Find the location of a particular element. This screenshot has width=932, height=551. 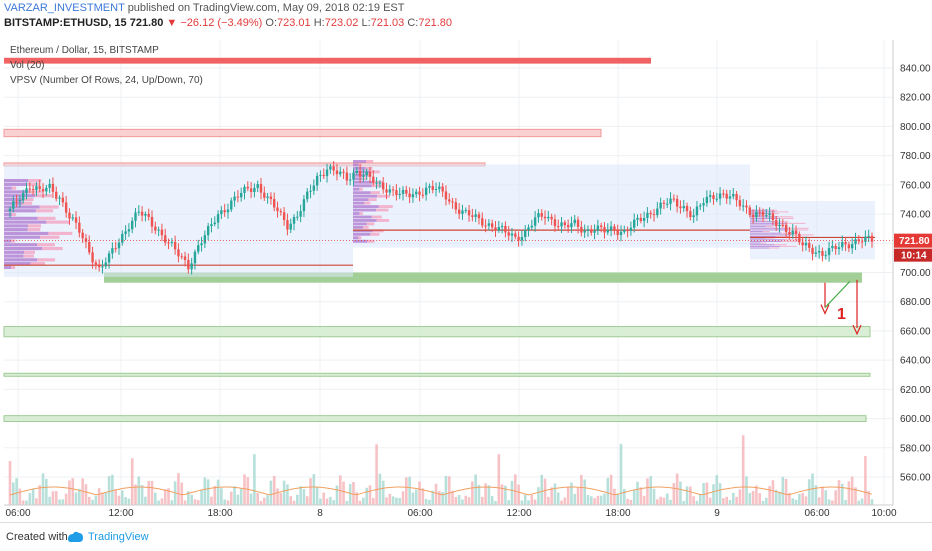

footer-brand: TradingView is located at coordinates (118, 537).